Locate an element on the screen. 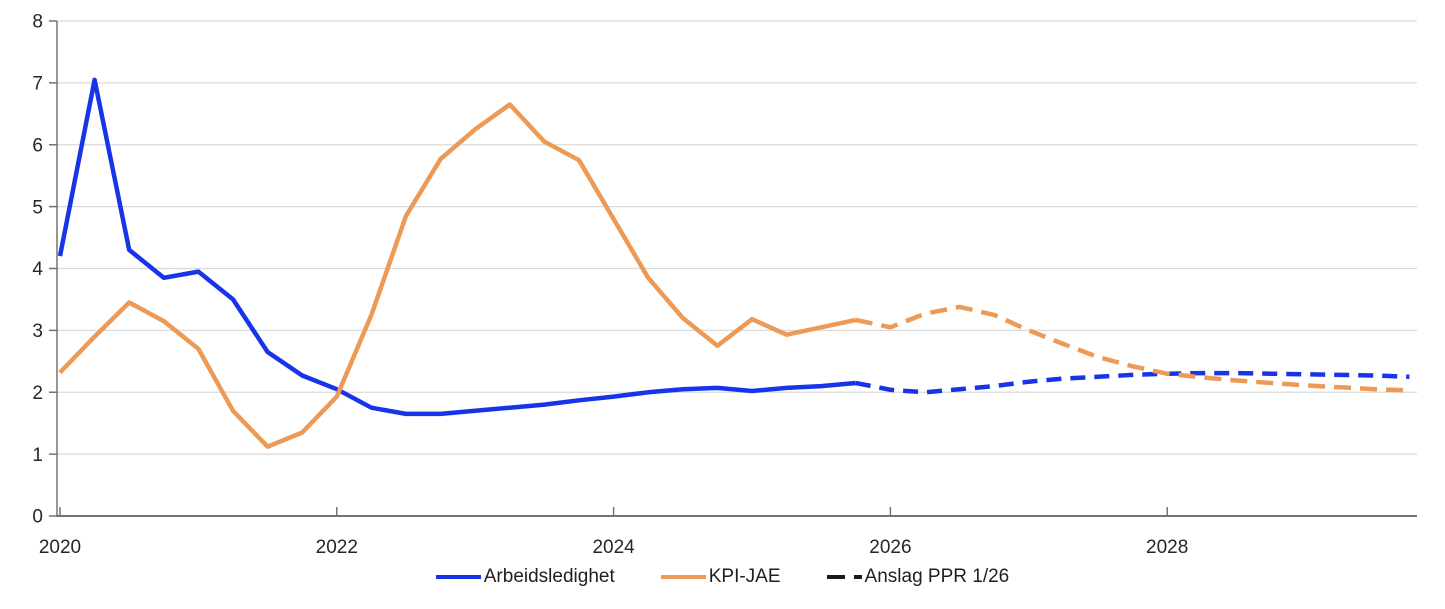 Image resolution: width=1445 pixels, height=609 pixels. legend-label-anslag-ppr: Anslag PPR 1/26 is located at coordinates (937, 576).